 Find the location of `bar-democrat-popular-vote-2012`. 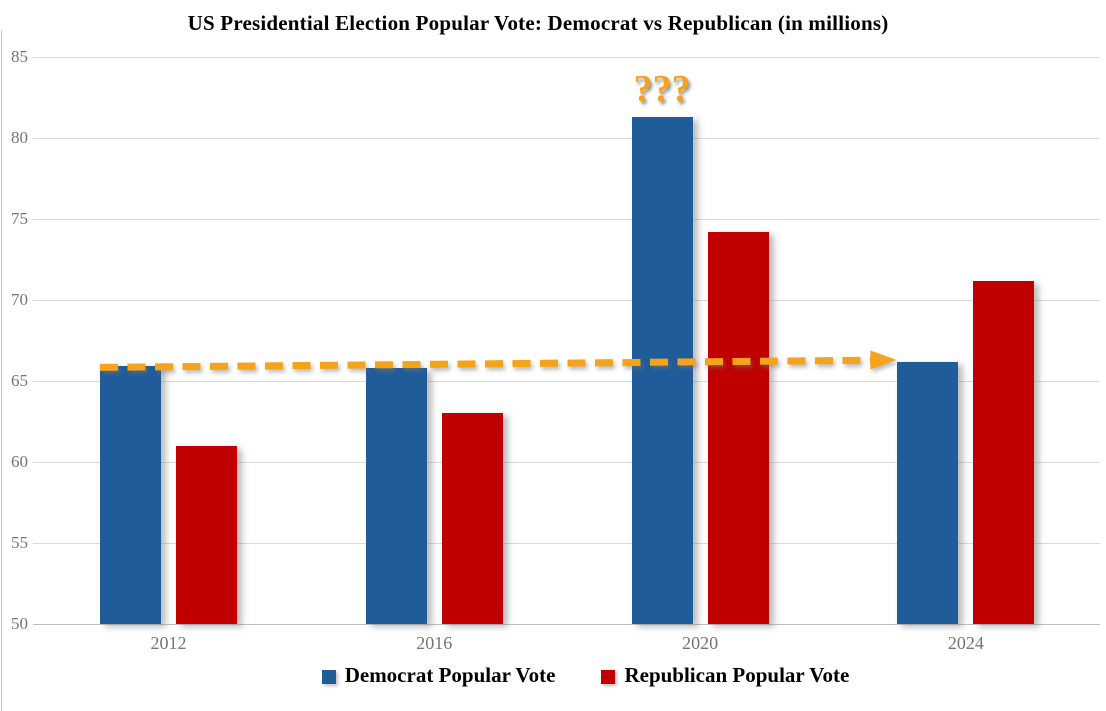

bar-democrat-popular-vote-2012 is located at coordinates (130, 495).